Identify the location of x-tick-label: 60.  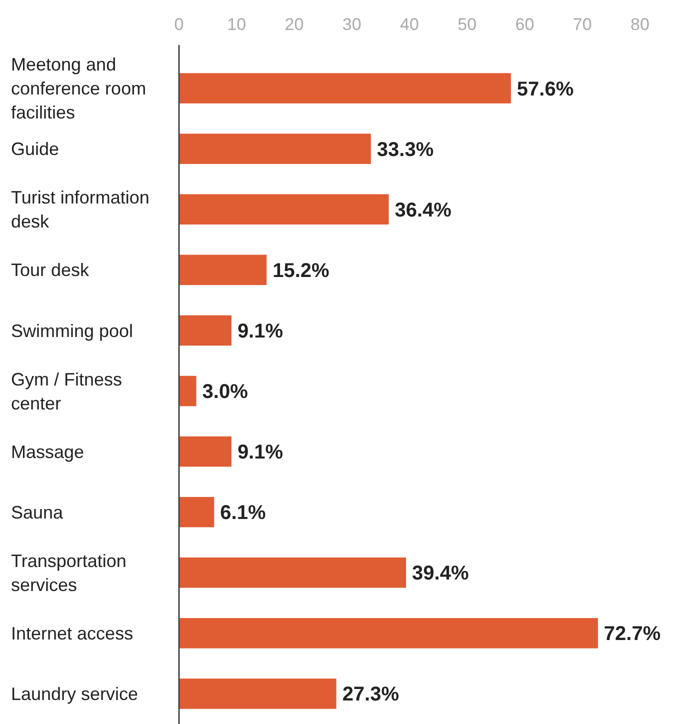
(524, 24).